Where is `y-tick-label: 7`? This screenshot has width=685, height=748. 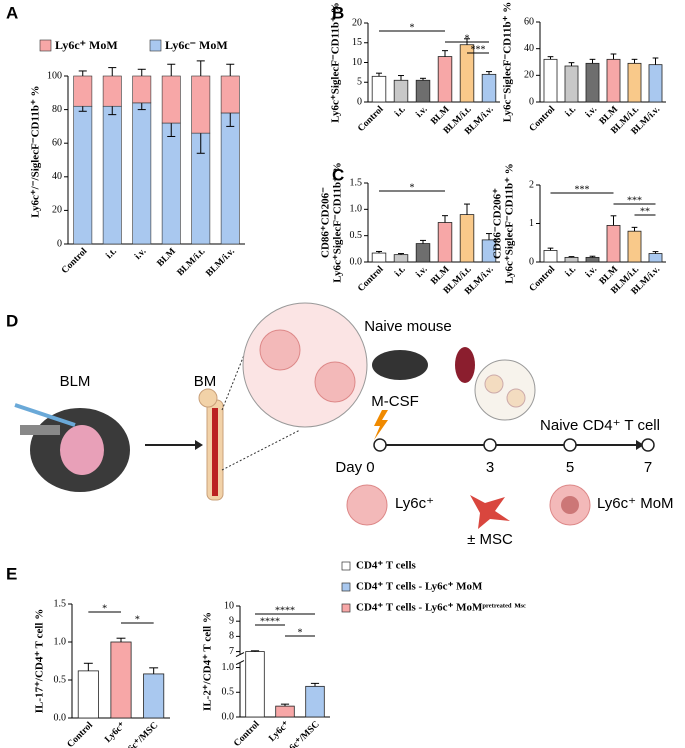 y-tick-label: 7 is located at coordinates (231, 651).